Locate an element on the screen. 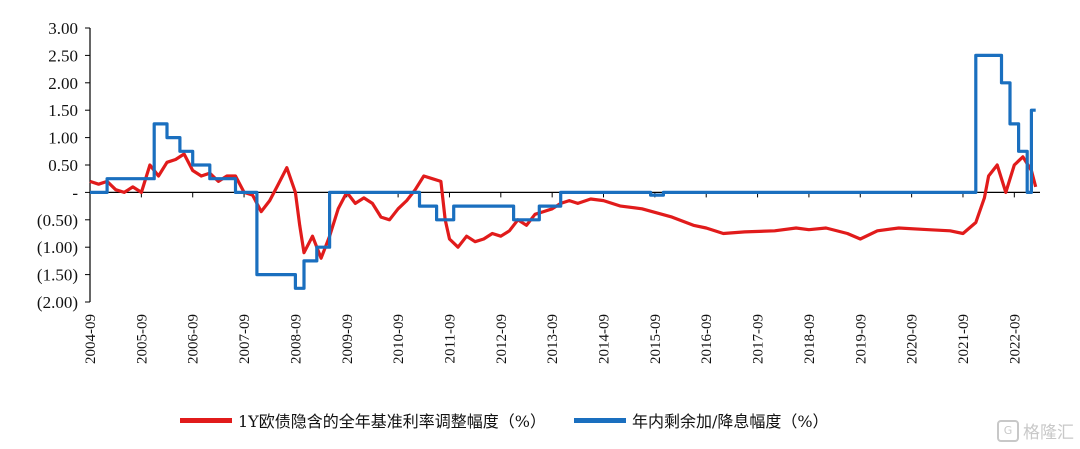 The width and height of the screenshot is (1080, 449). x-tick-label: 2019-09 is located at coordinates (861, 339).